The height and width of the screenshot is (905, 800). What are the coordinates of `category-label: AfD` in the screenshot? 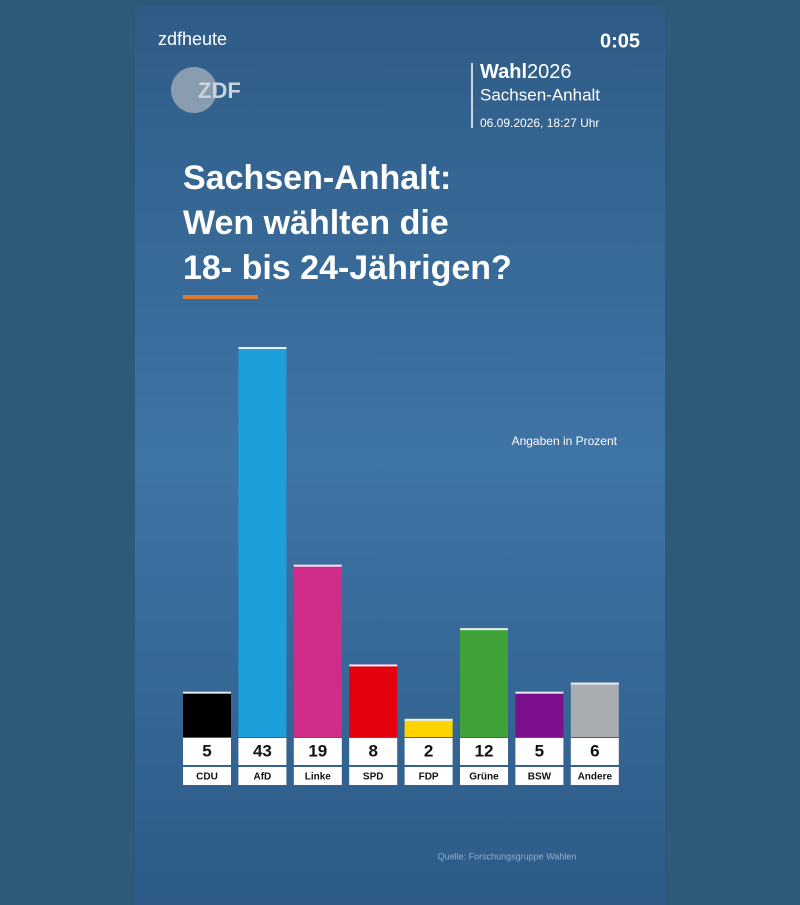 It's located at (263, 777).